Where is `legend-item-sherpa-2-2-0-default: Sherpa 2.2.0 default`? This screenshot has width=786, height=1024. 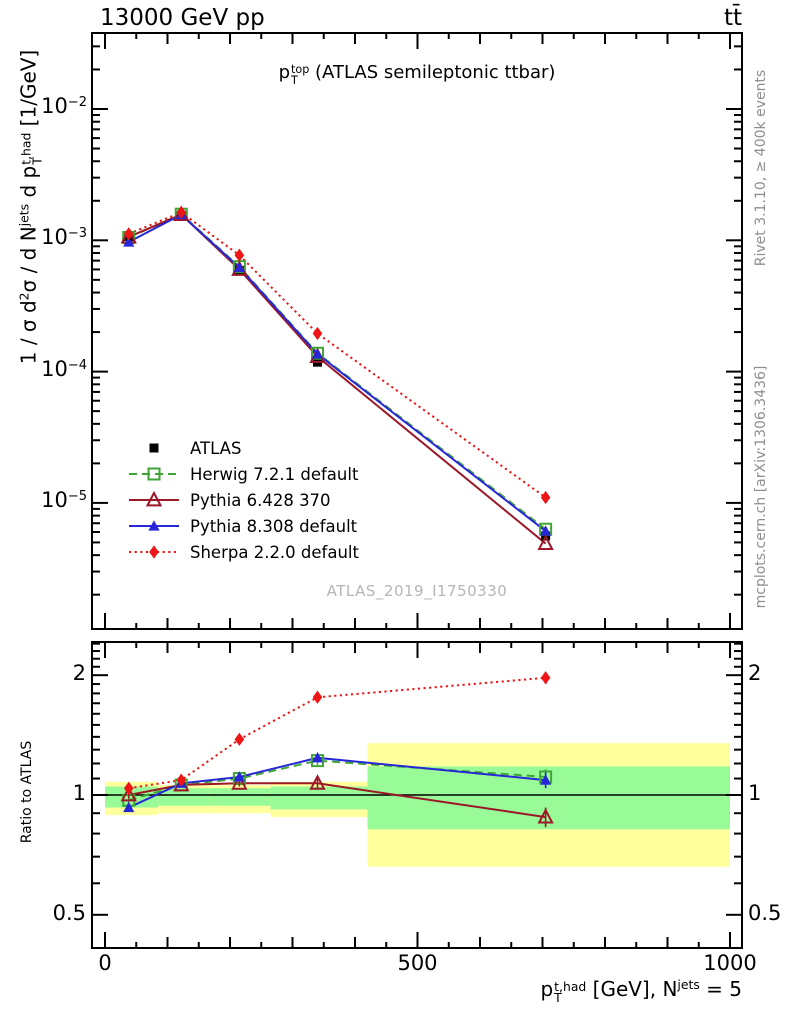
legend-item-sherpa-2-2-0-default: Sherpa 2.2.0 default is located at coordinates (242, 552).